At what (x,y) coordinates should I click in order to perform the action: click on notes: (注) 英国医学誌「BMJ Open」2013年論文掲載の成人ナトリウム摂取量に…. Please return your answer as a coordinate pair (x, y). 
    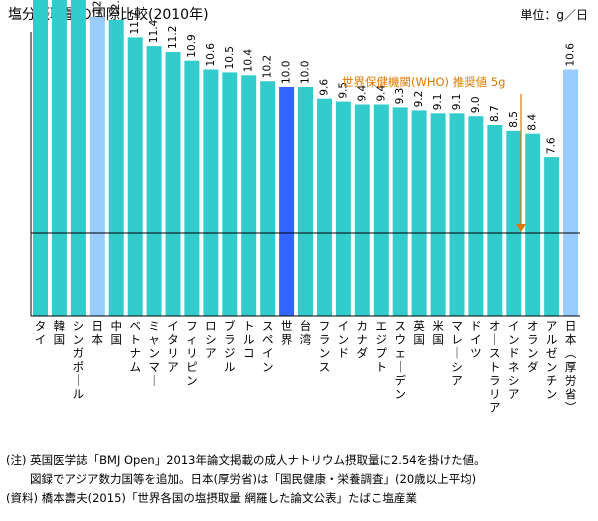
    Looking at the image, I should click on (246, 479).